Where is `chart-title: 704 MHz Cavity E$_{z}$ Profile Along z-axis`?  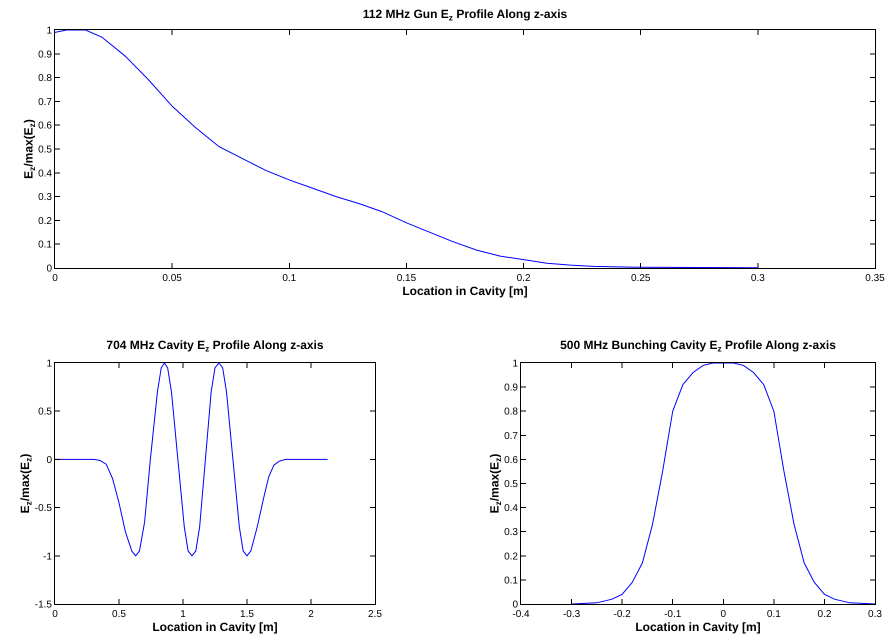 chart-title: 704 MHz Cavity E$_{z}$ Profile Along z-axis is located at coordinates (215, 346).